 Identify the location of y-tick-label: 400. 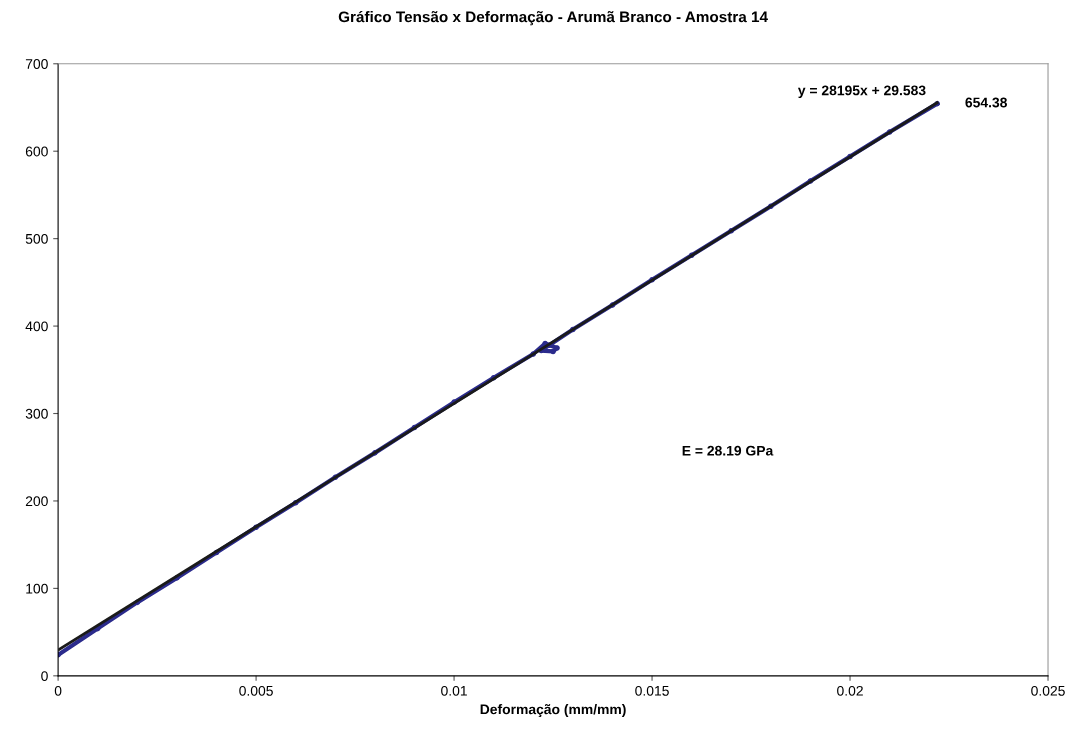
(36, 326).